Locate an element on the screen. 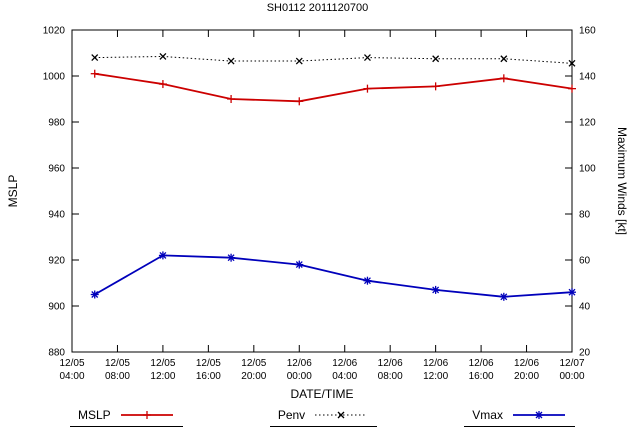 This screenshot has width=635, height=437. svg-text: 960 is located at coordinates (56, 169).